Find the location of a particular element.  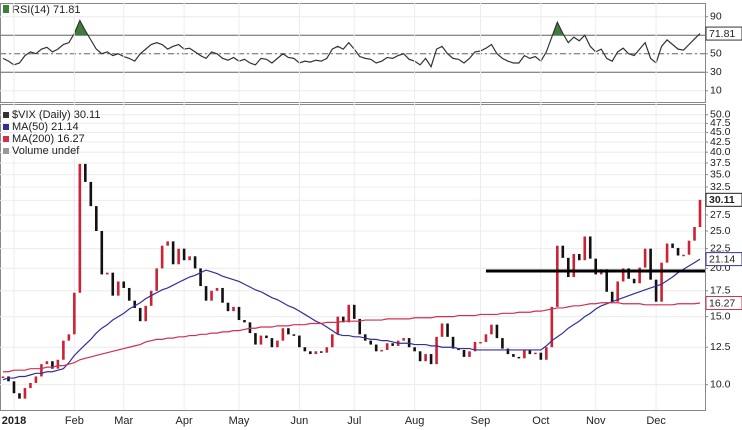

legend-label: Volume undef is located at coordinates (46, 151).